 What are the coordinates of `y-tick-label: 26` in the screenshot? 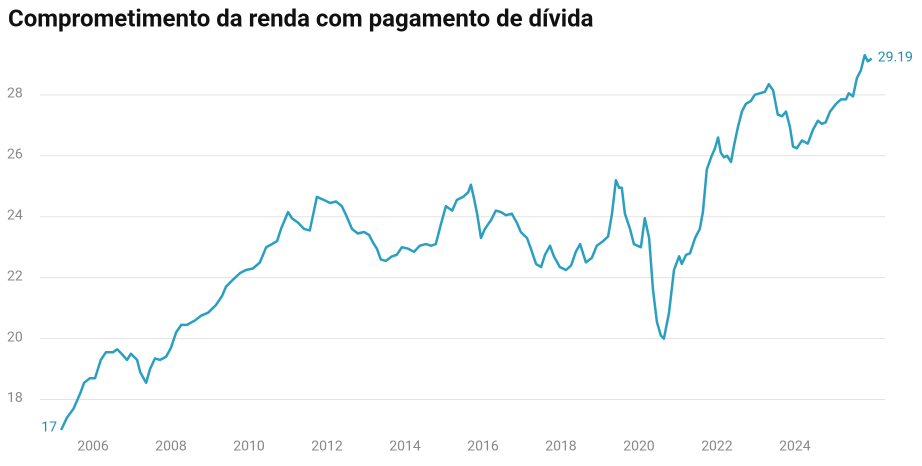 It's located at (15, 154).